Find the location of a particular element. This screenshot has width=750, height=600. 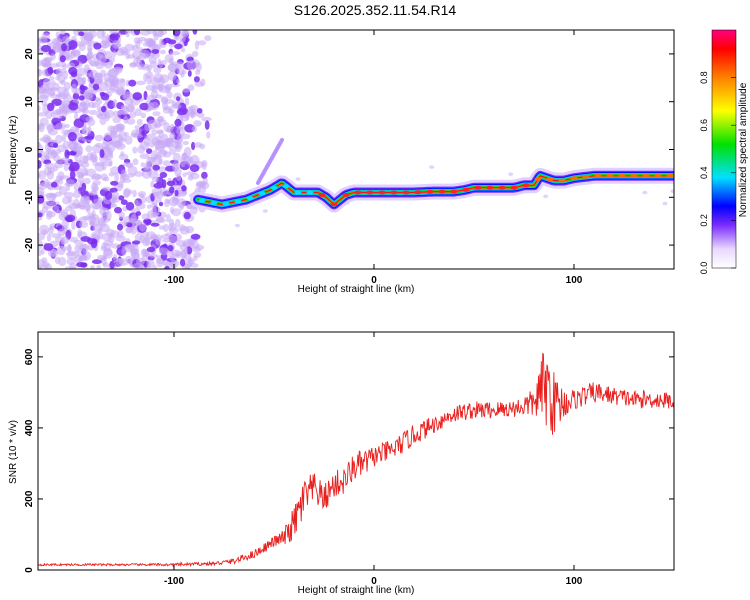

colorbar-label: Normalized spectral amplitude is located at coordinates (743, 149).